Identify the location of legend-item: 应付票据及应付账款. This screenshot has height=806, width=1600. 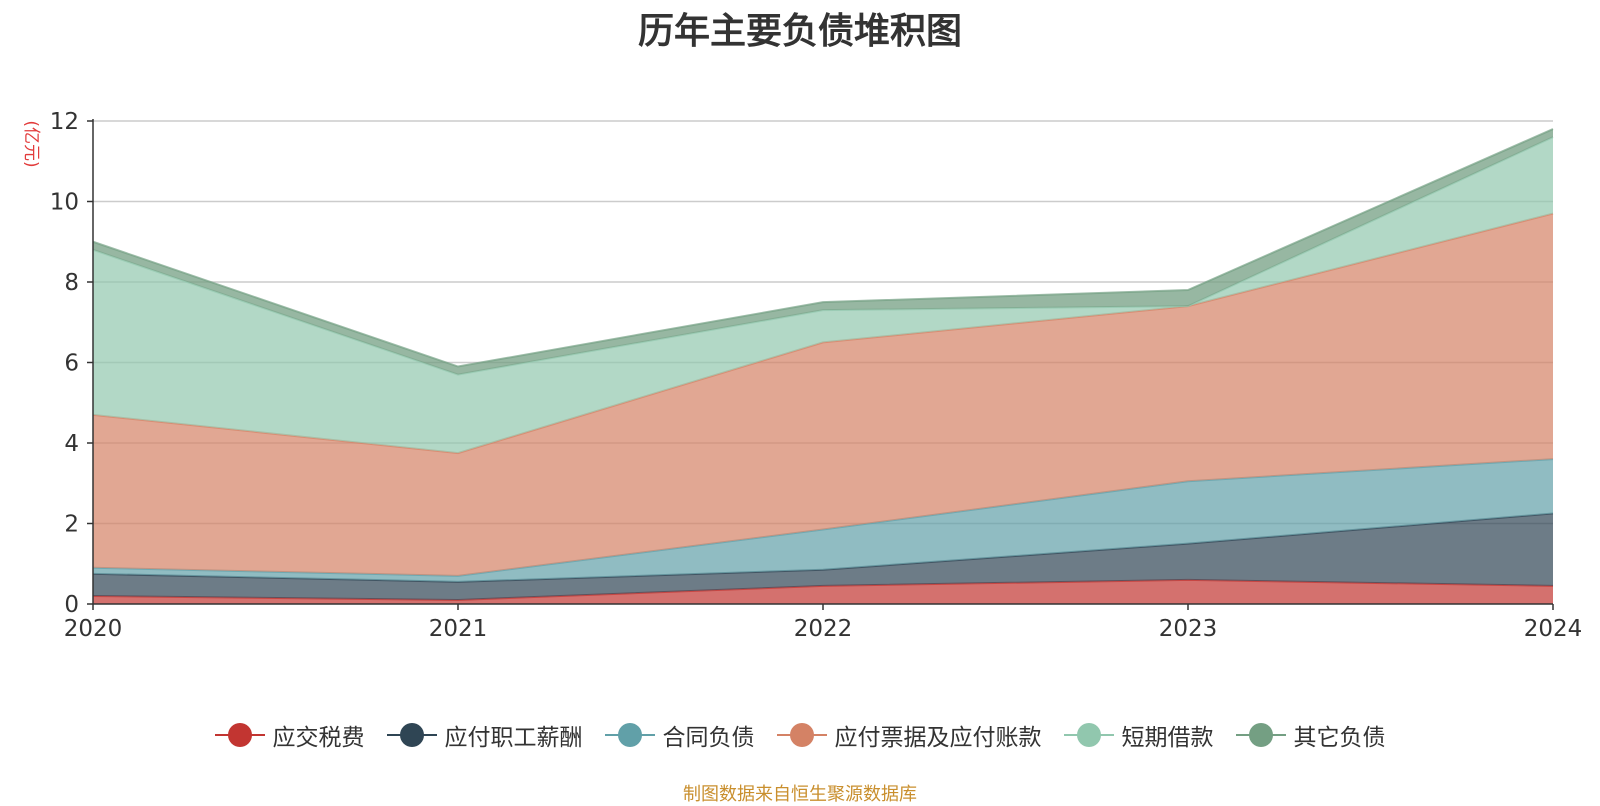
(909, 735).